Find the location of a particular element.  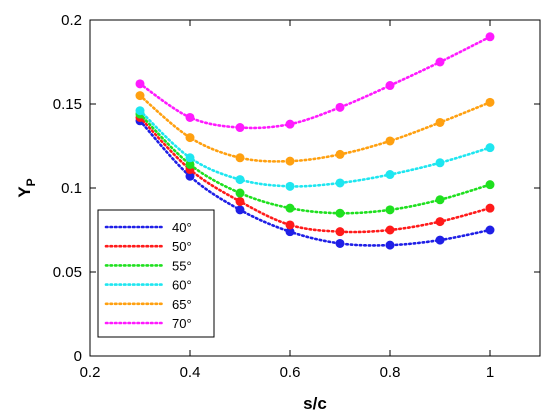

legend-label: 55° is located at coordinates (182, 265).